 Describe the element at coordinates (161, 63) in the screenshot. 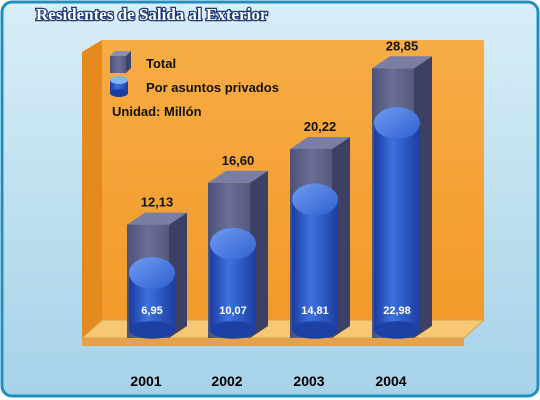

I see `legend-label-total: Total` at that location.